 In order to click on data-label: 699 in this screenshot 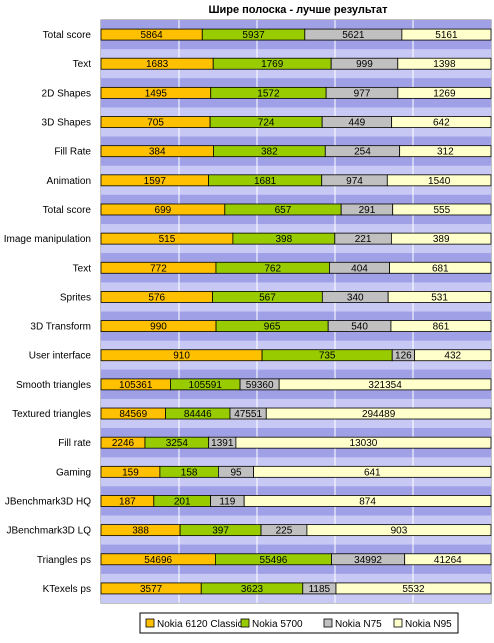, I will do `click(163, 210)`.